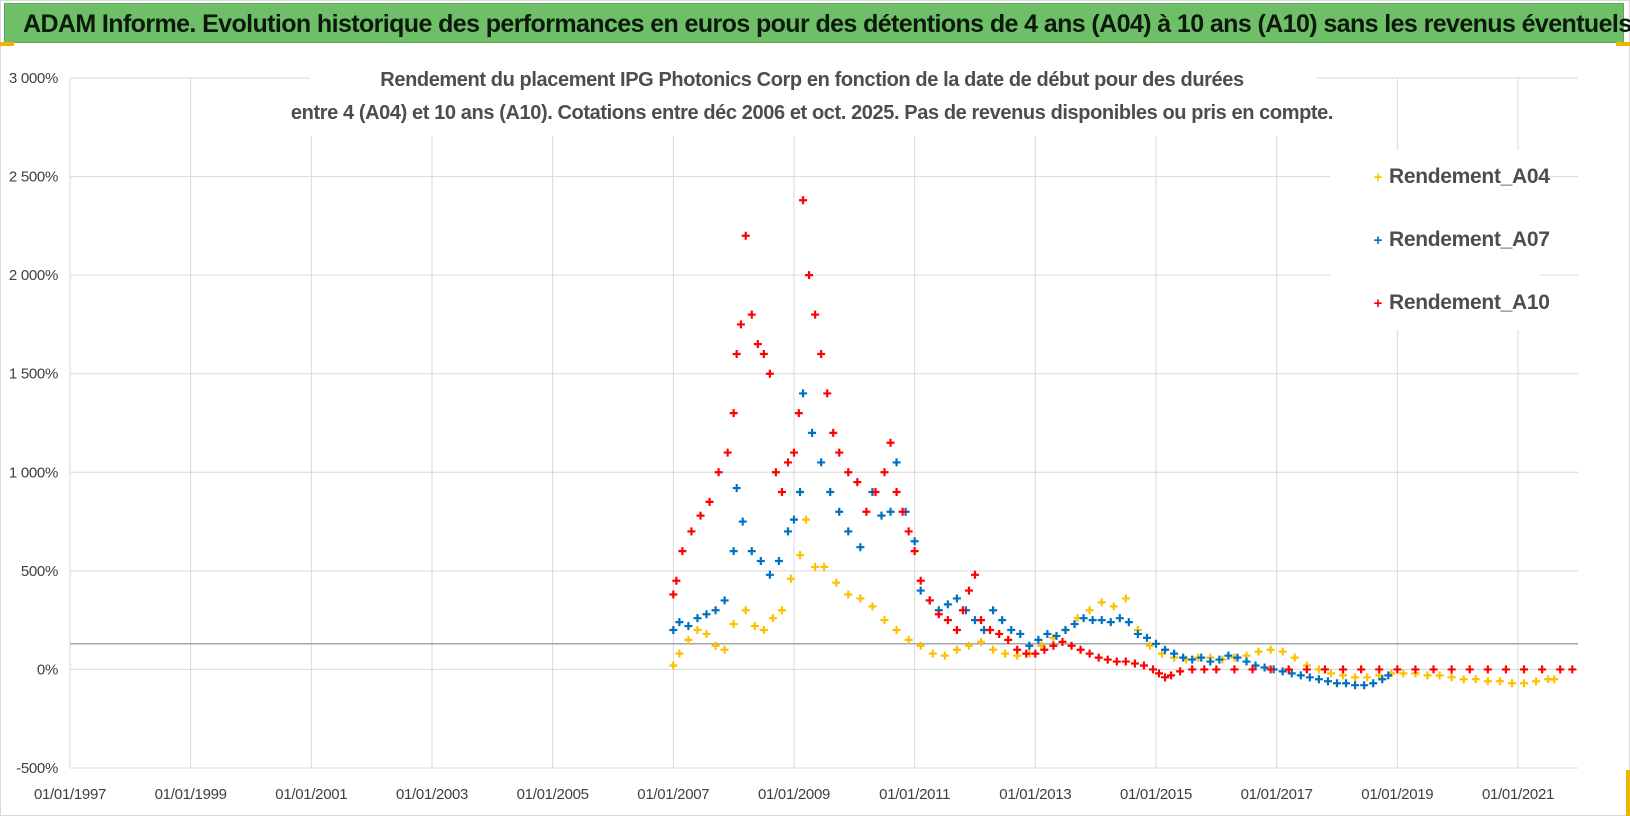 This screenshot has height=816, width=1630. I want to click on y-tick-label-2: 2 000%, so click(33, 275).